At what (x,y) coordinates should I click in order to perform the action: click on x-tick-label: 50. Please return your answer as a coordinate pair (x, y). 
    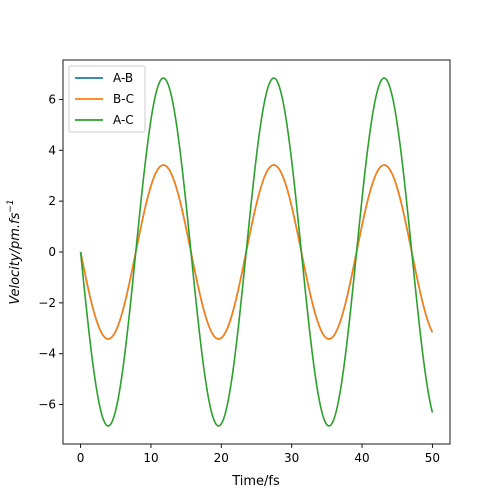
    Looking at the image, I should click on (432, 458).